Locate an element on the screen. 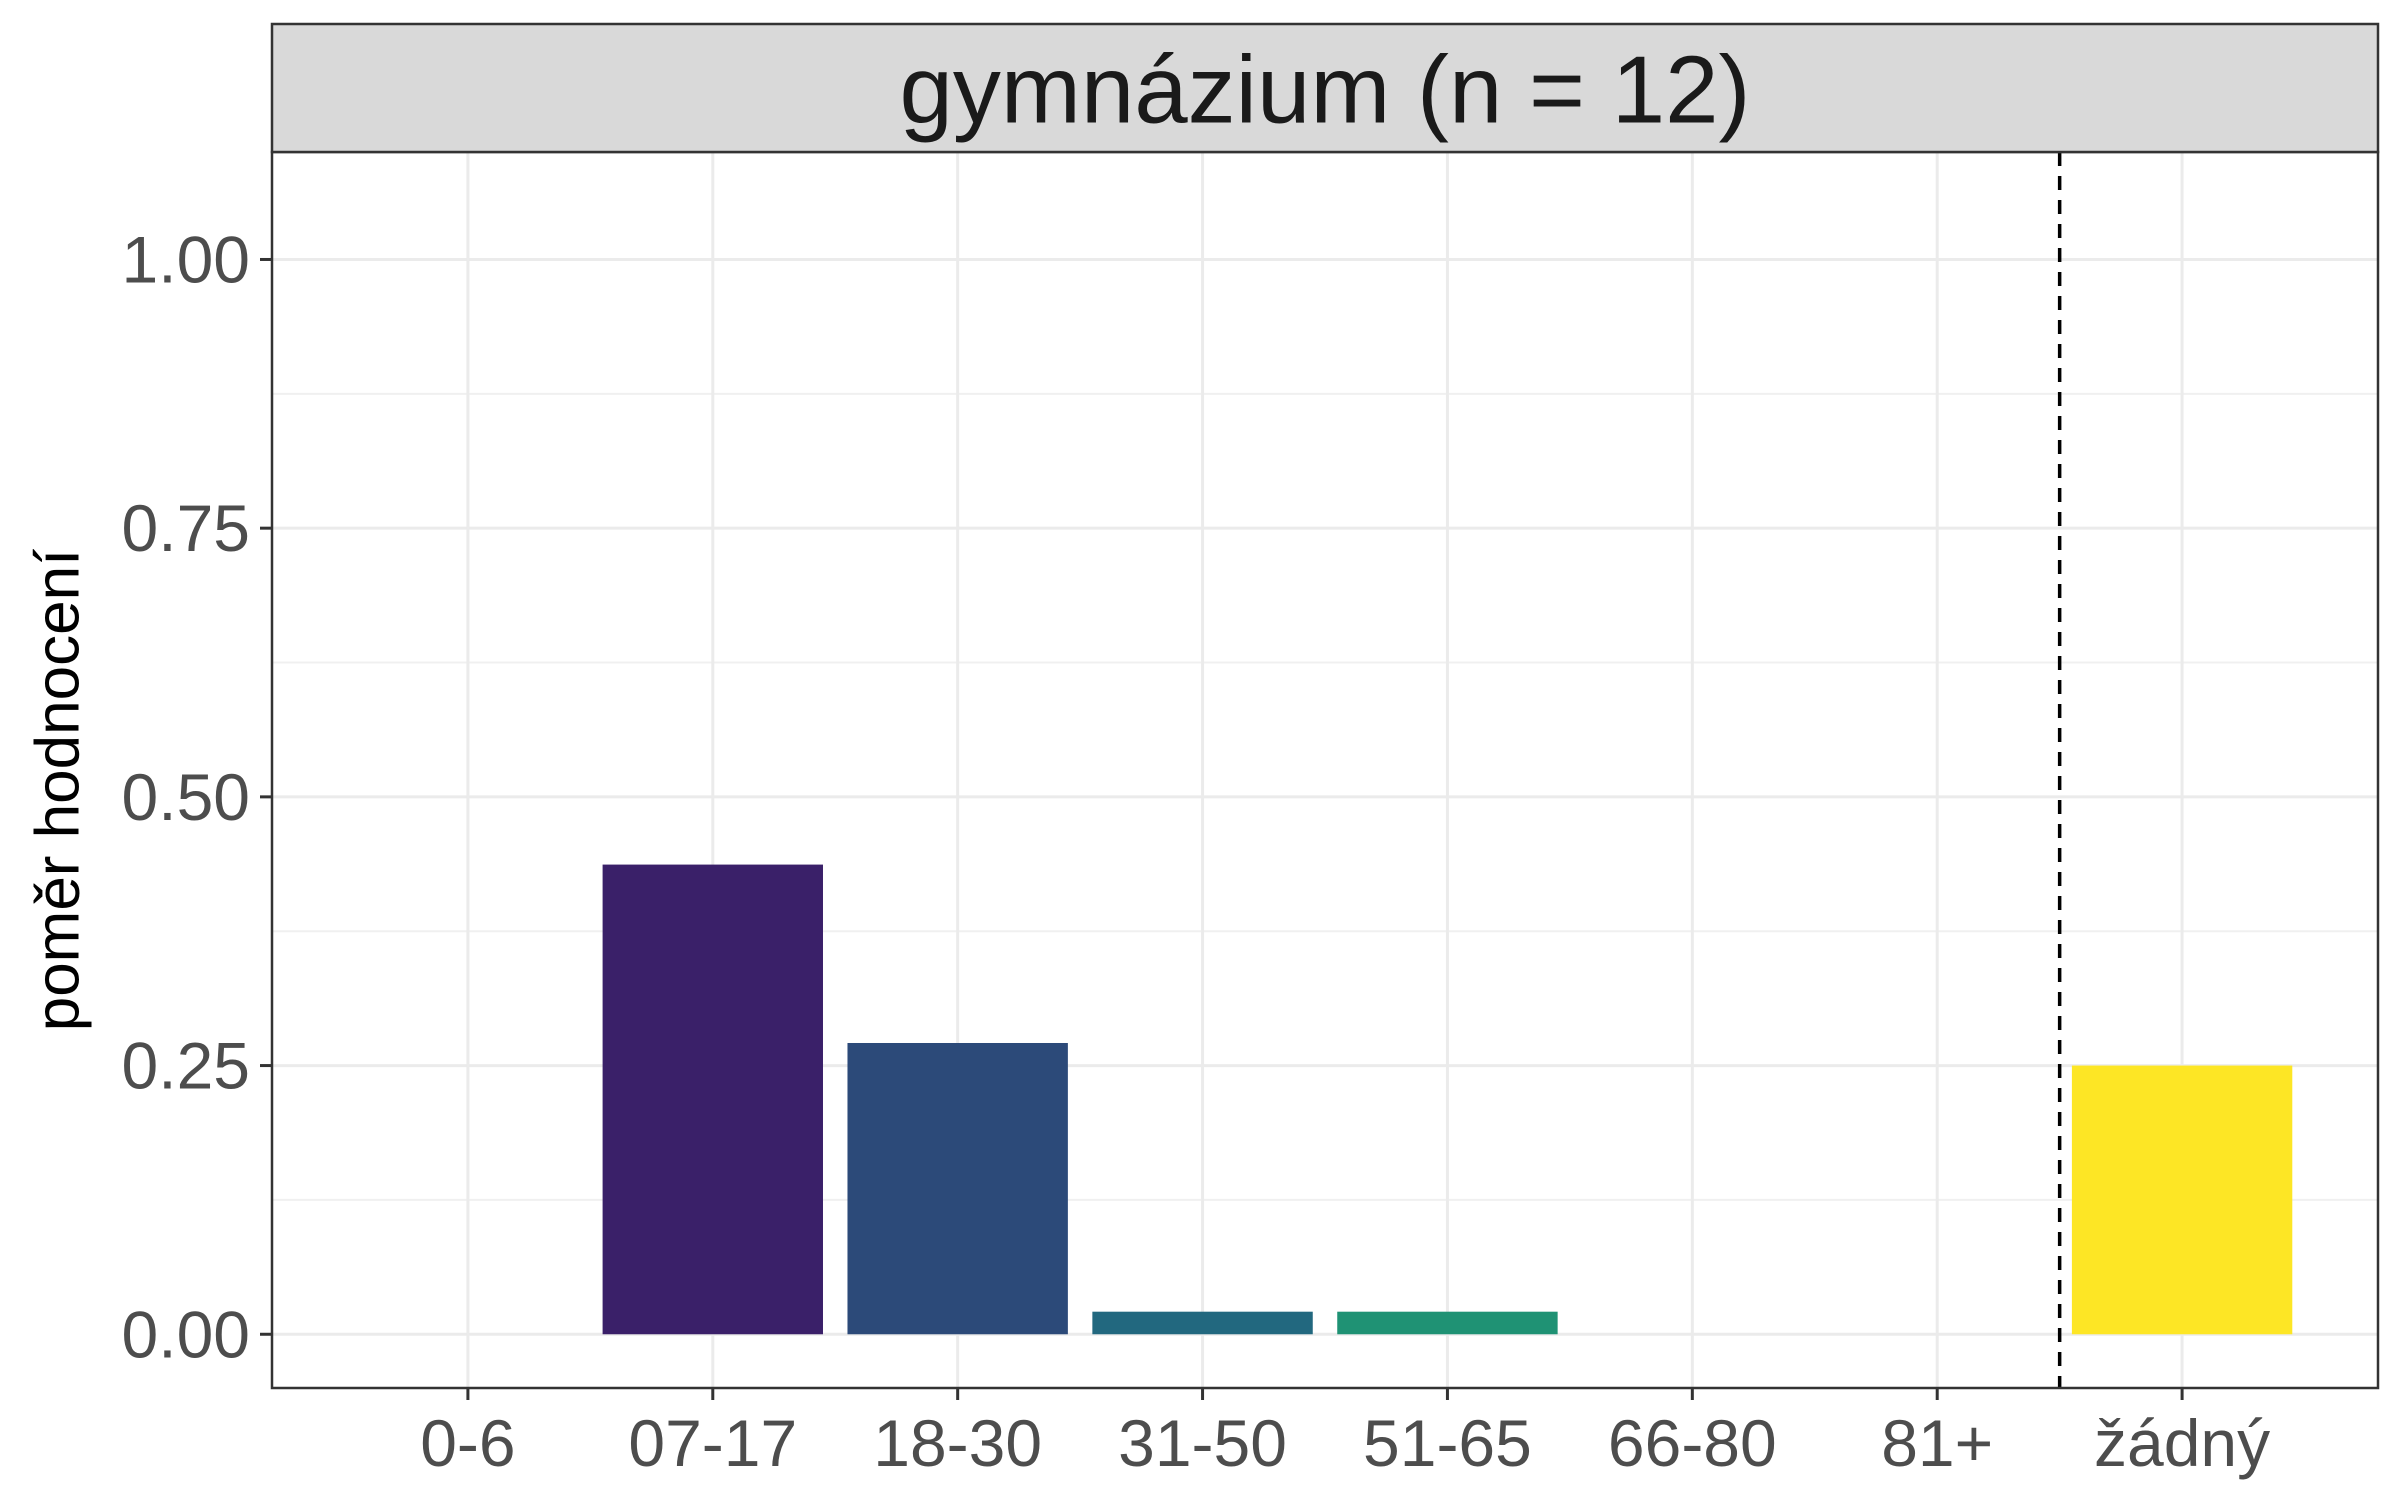 Image resolution: width=2400 pixels, height=1505 pixels. x-tick-label-18-30: 18-30 is located at coordinates (957, 1443).